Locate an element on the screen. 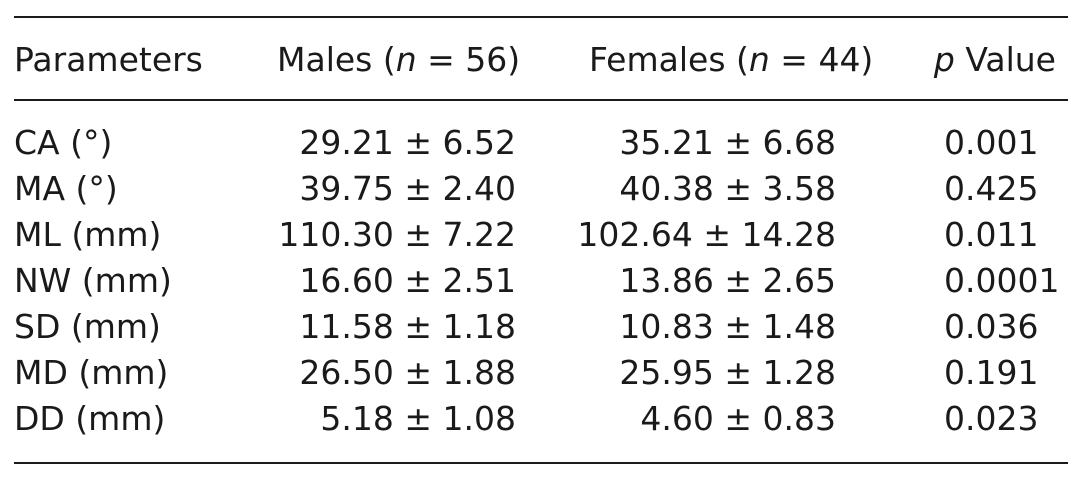 The height and width of the screenshot is (479, 1080). cell-parameter: NW (mm) is located at coordinates (93, 280).